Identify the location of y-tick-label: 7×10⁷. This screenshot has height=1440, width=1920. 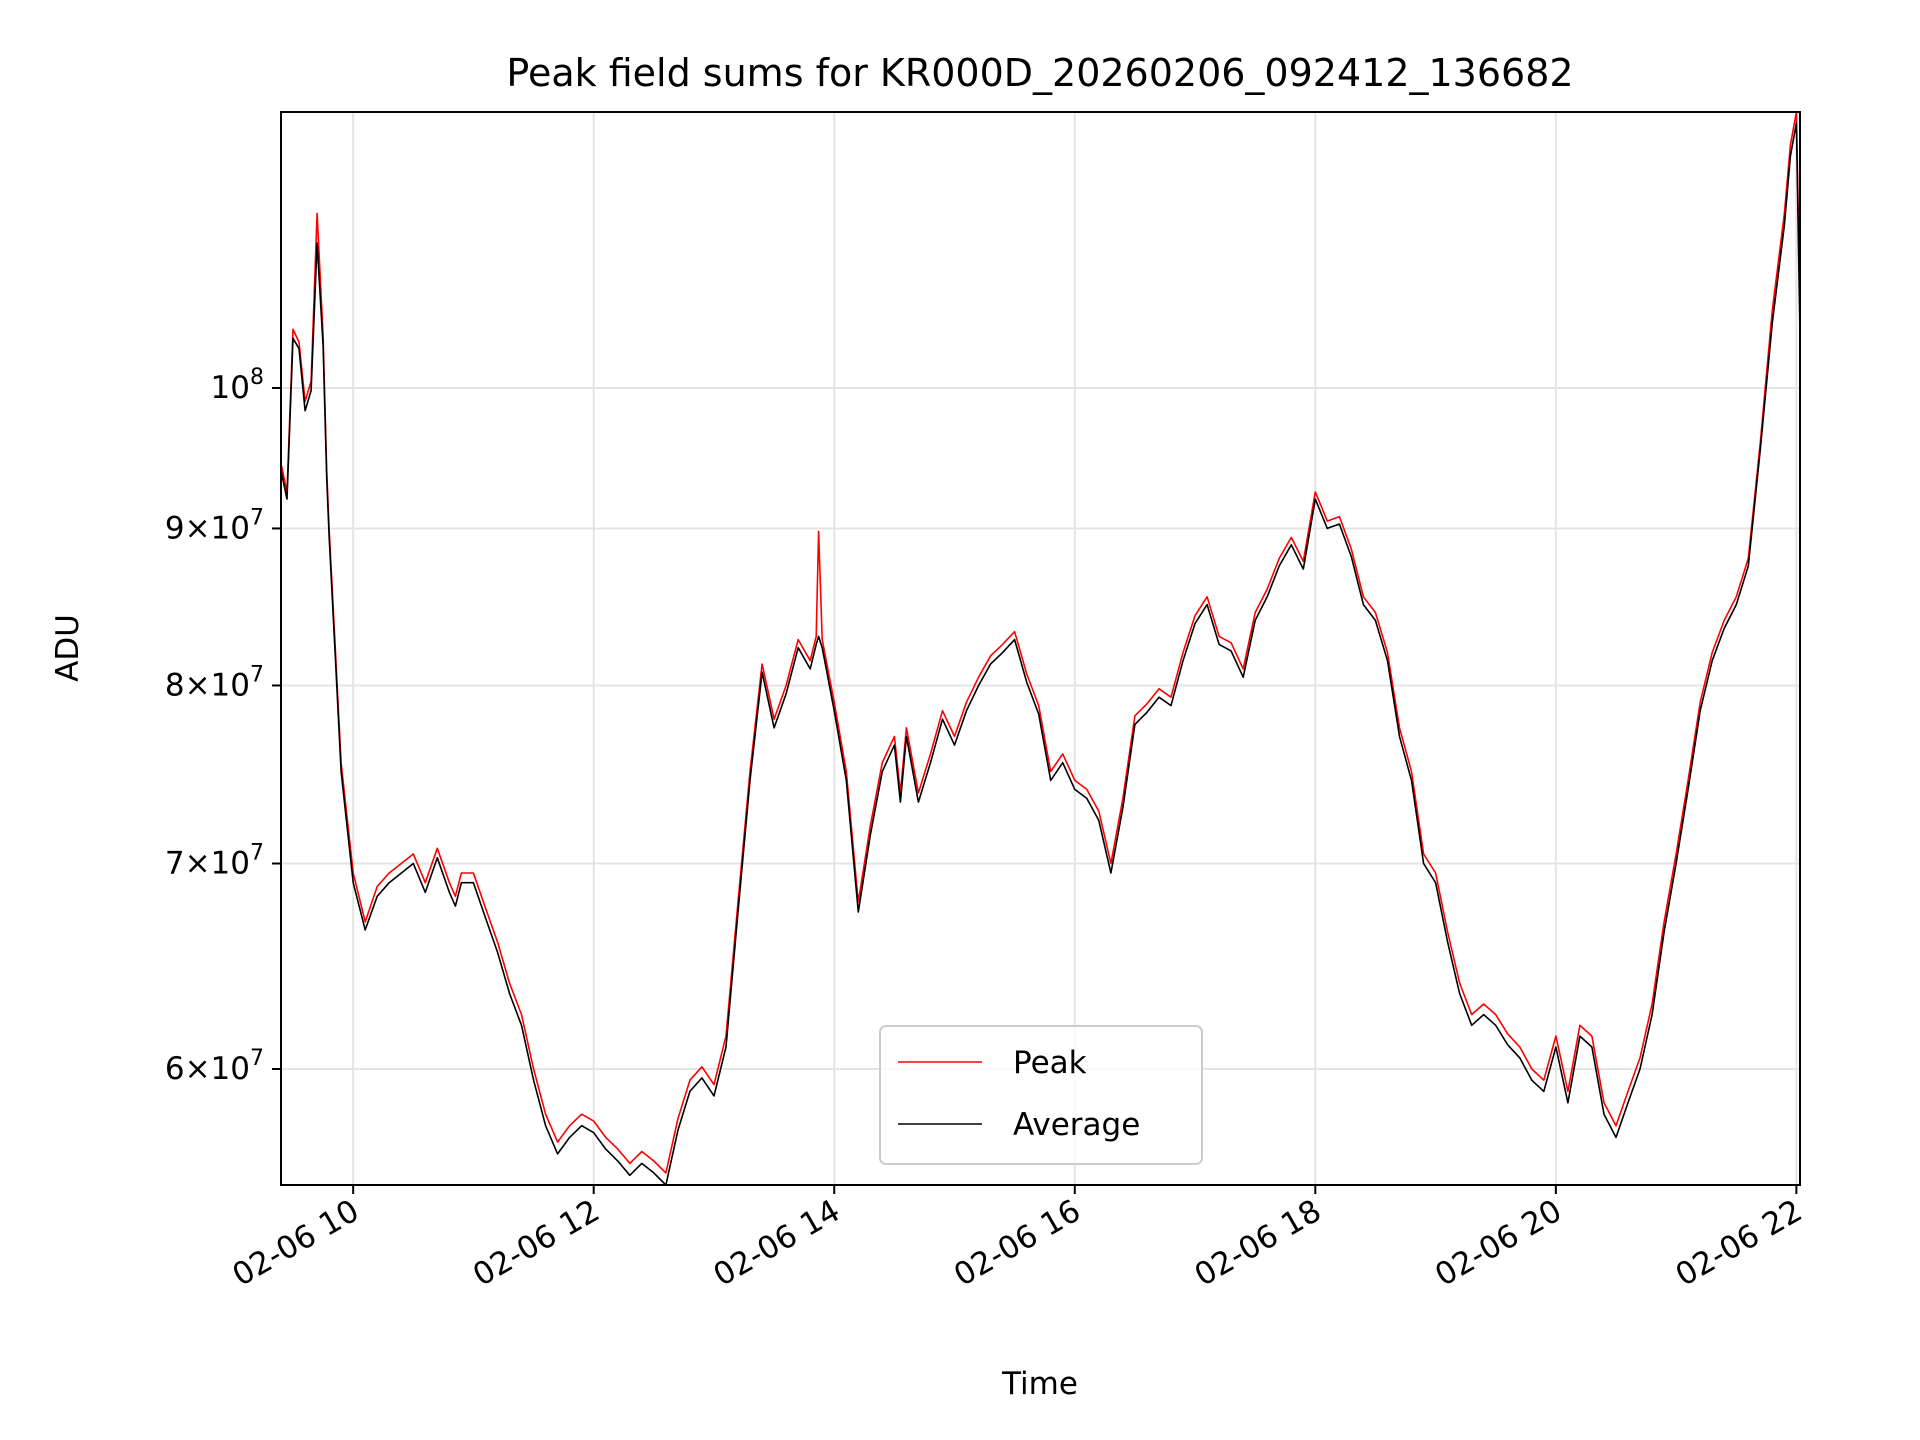
(214, 860).